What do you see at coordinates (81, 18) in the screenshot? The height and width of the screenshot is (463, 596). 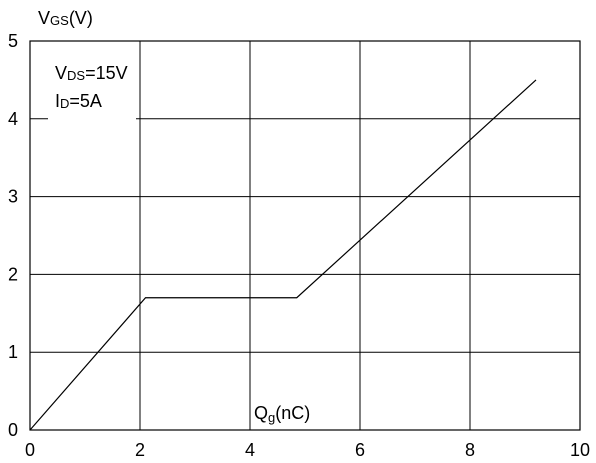 I see `y-axis-label-tail: (V)` at bounding box center [81, 18].